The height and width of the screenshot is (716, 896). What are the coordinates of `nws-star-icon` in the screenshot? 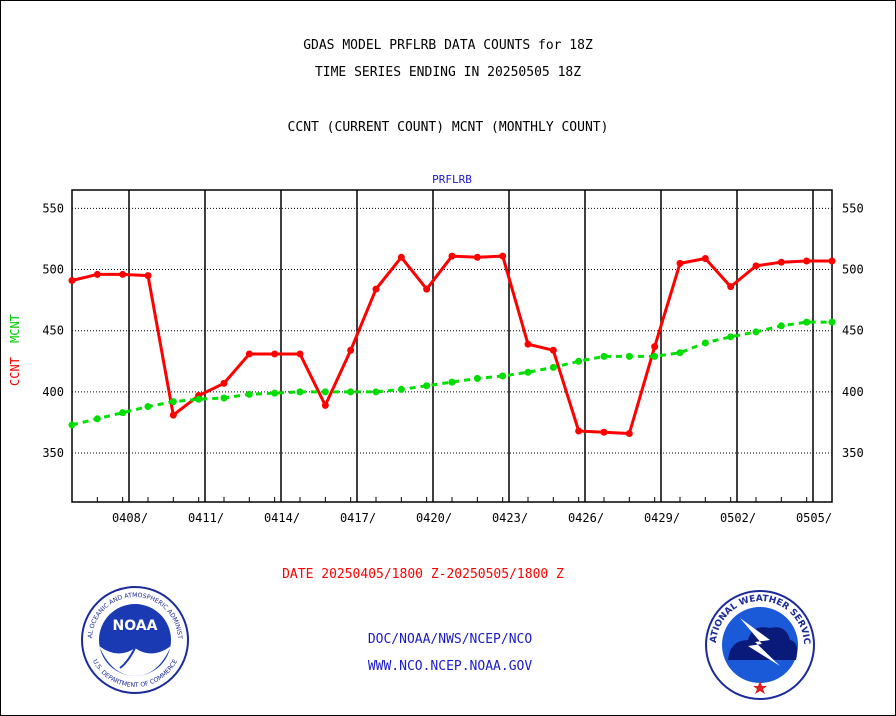 It's located at (760, 687).